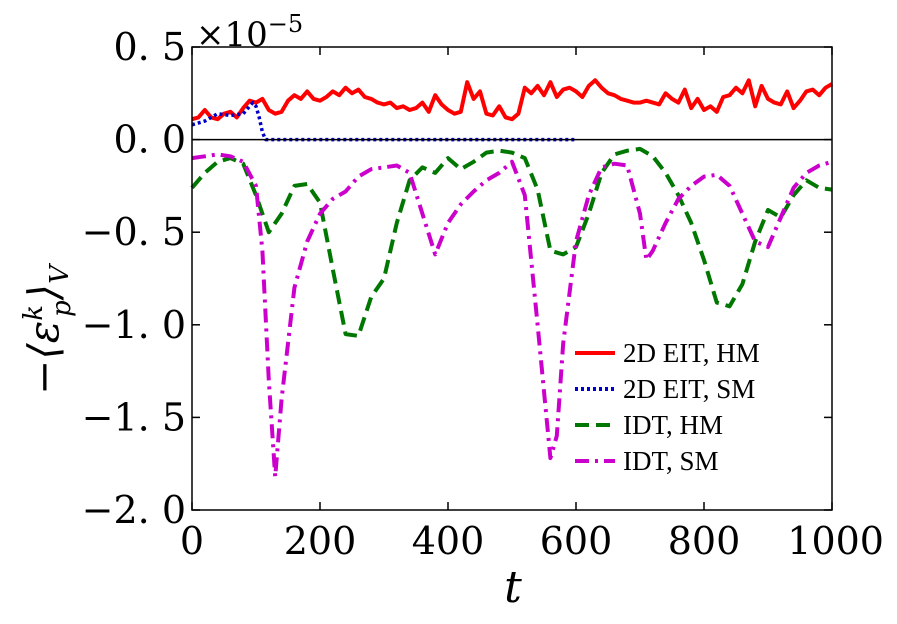  I want to click on x-tick-label: 400, so click(448, 541).